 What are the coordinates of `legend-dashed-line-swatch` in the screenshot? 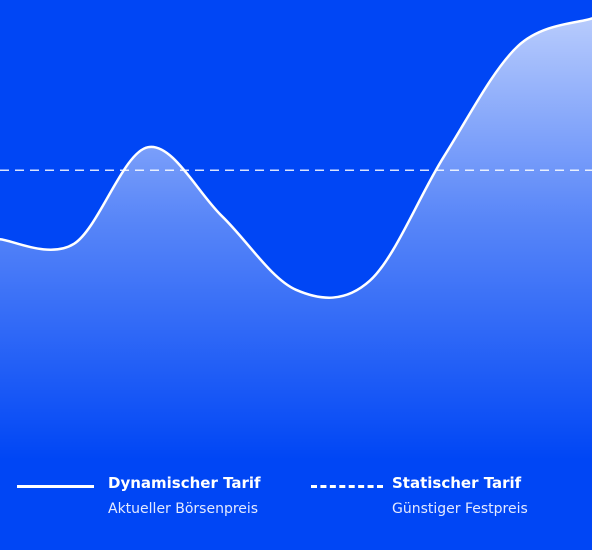 It's located at (347, 486).